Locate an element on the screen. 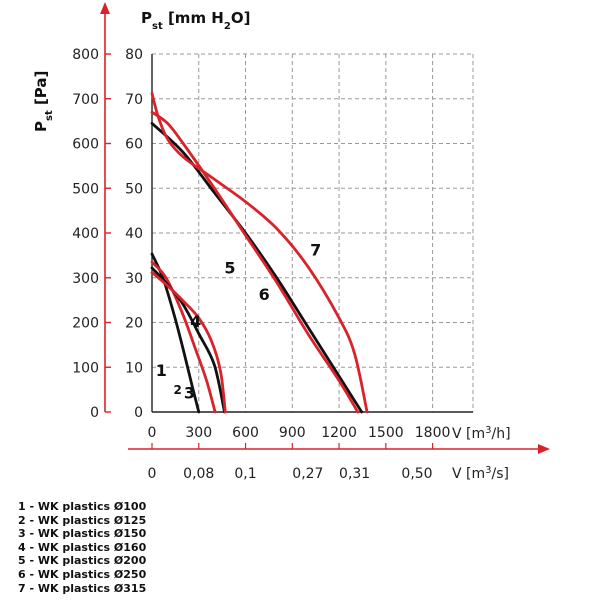  curve-label-3: 3 is located at coordinates (189, 393).